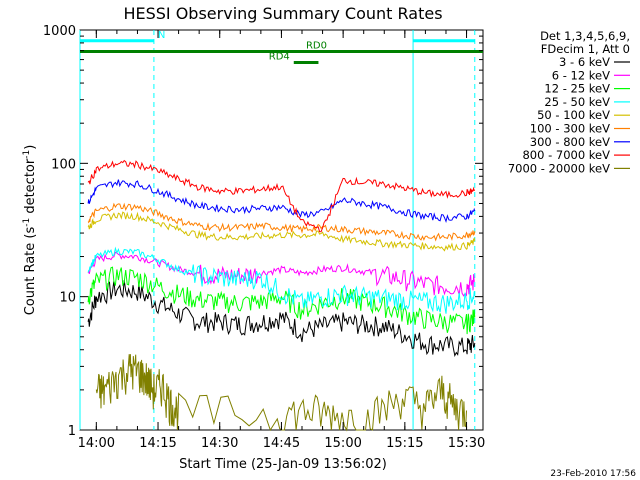 This screenshot has height=480, width=640. I want to click on legend-entry-label-3: 25 - 50 keV, so click(577, 102).